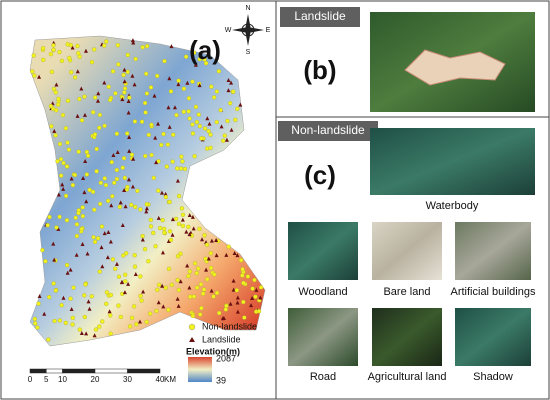  What do you see at coordinates (328, 130) in the screenshot?
I see `section-header-text: Non-landslide` at bounding box center [328, 130].